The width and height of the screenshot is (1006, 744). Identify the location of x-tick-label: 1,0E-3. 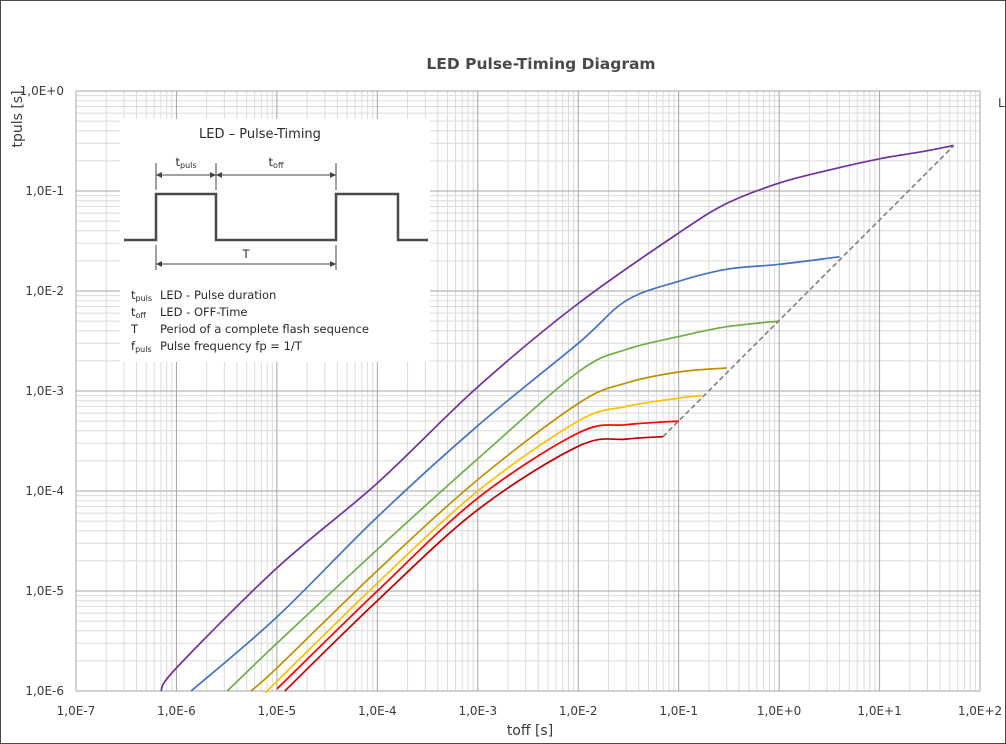
(477, 711).